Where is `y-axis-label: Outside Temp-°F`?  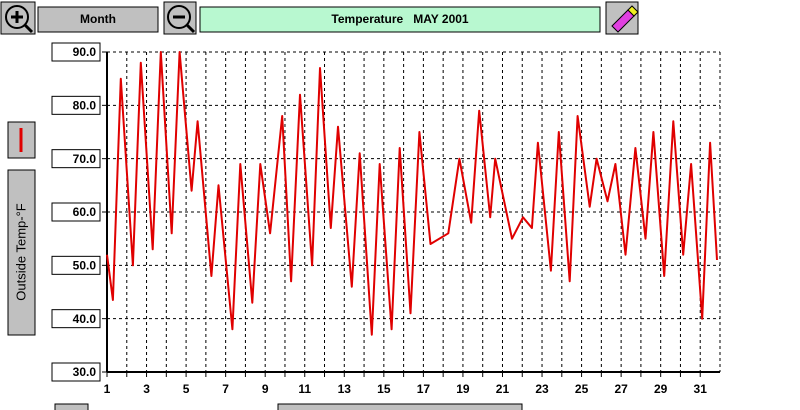
y-axis-label: Outside Temp-°F is located at coordinates (20, 251).